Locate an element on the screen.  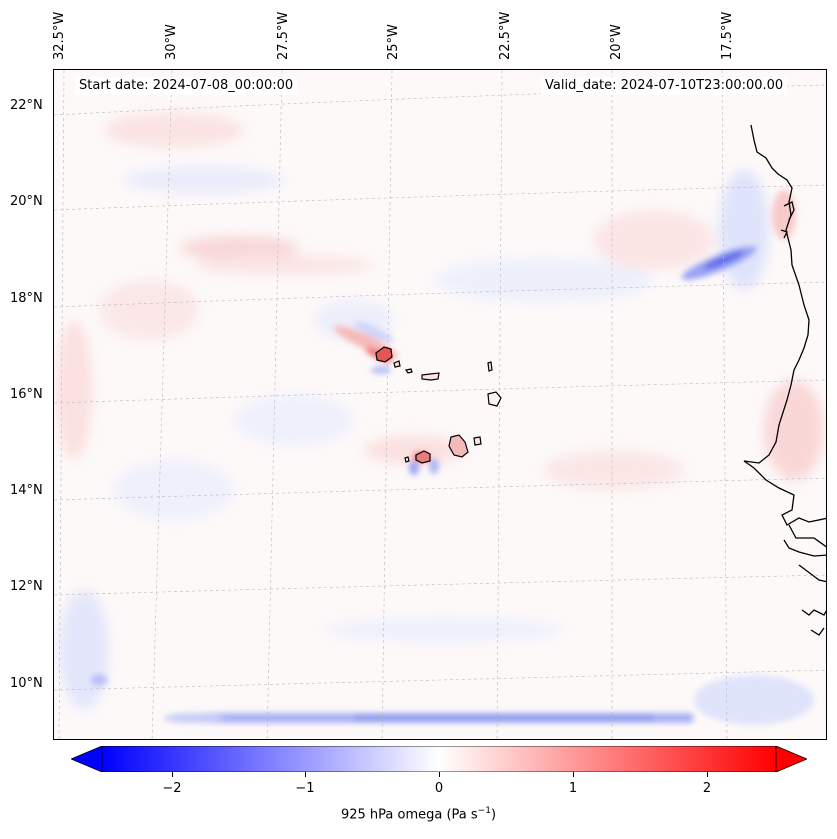
lat-label-18n: 18°N is located at coordinates (26, 298).